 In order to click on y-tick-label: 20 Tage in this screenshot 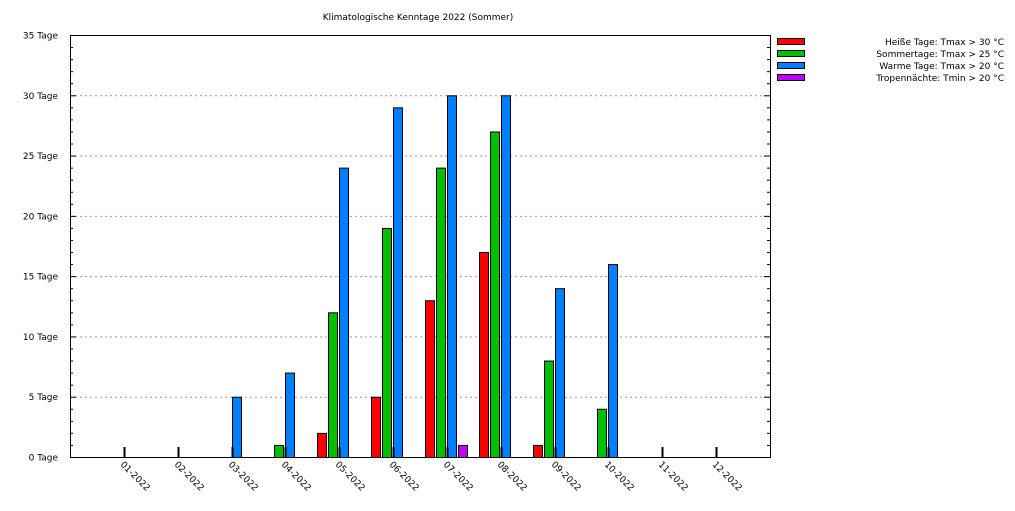, I will do `click(41, 217)`.